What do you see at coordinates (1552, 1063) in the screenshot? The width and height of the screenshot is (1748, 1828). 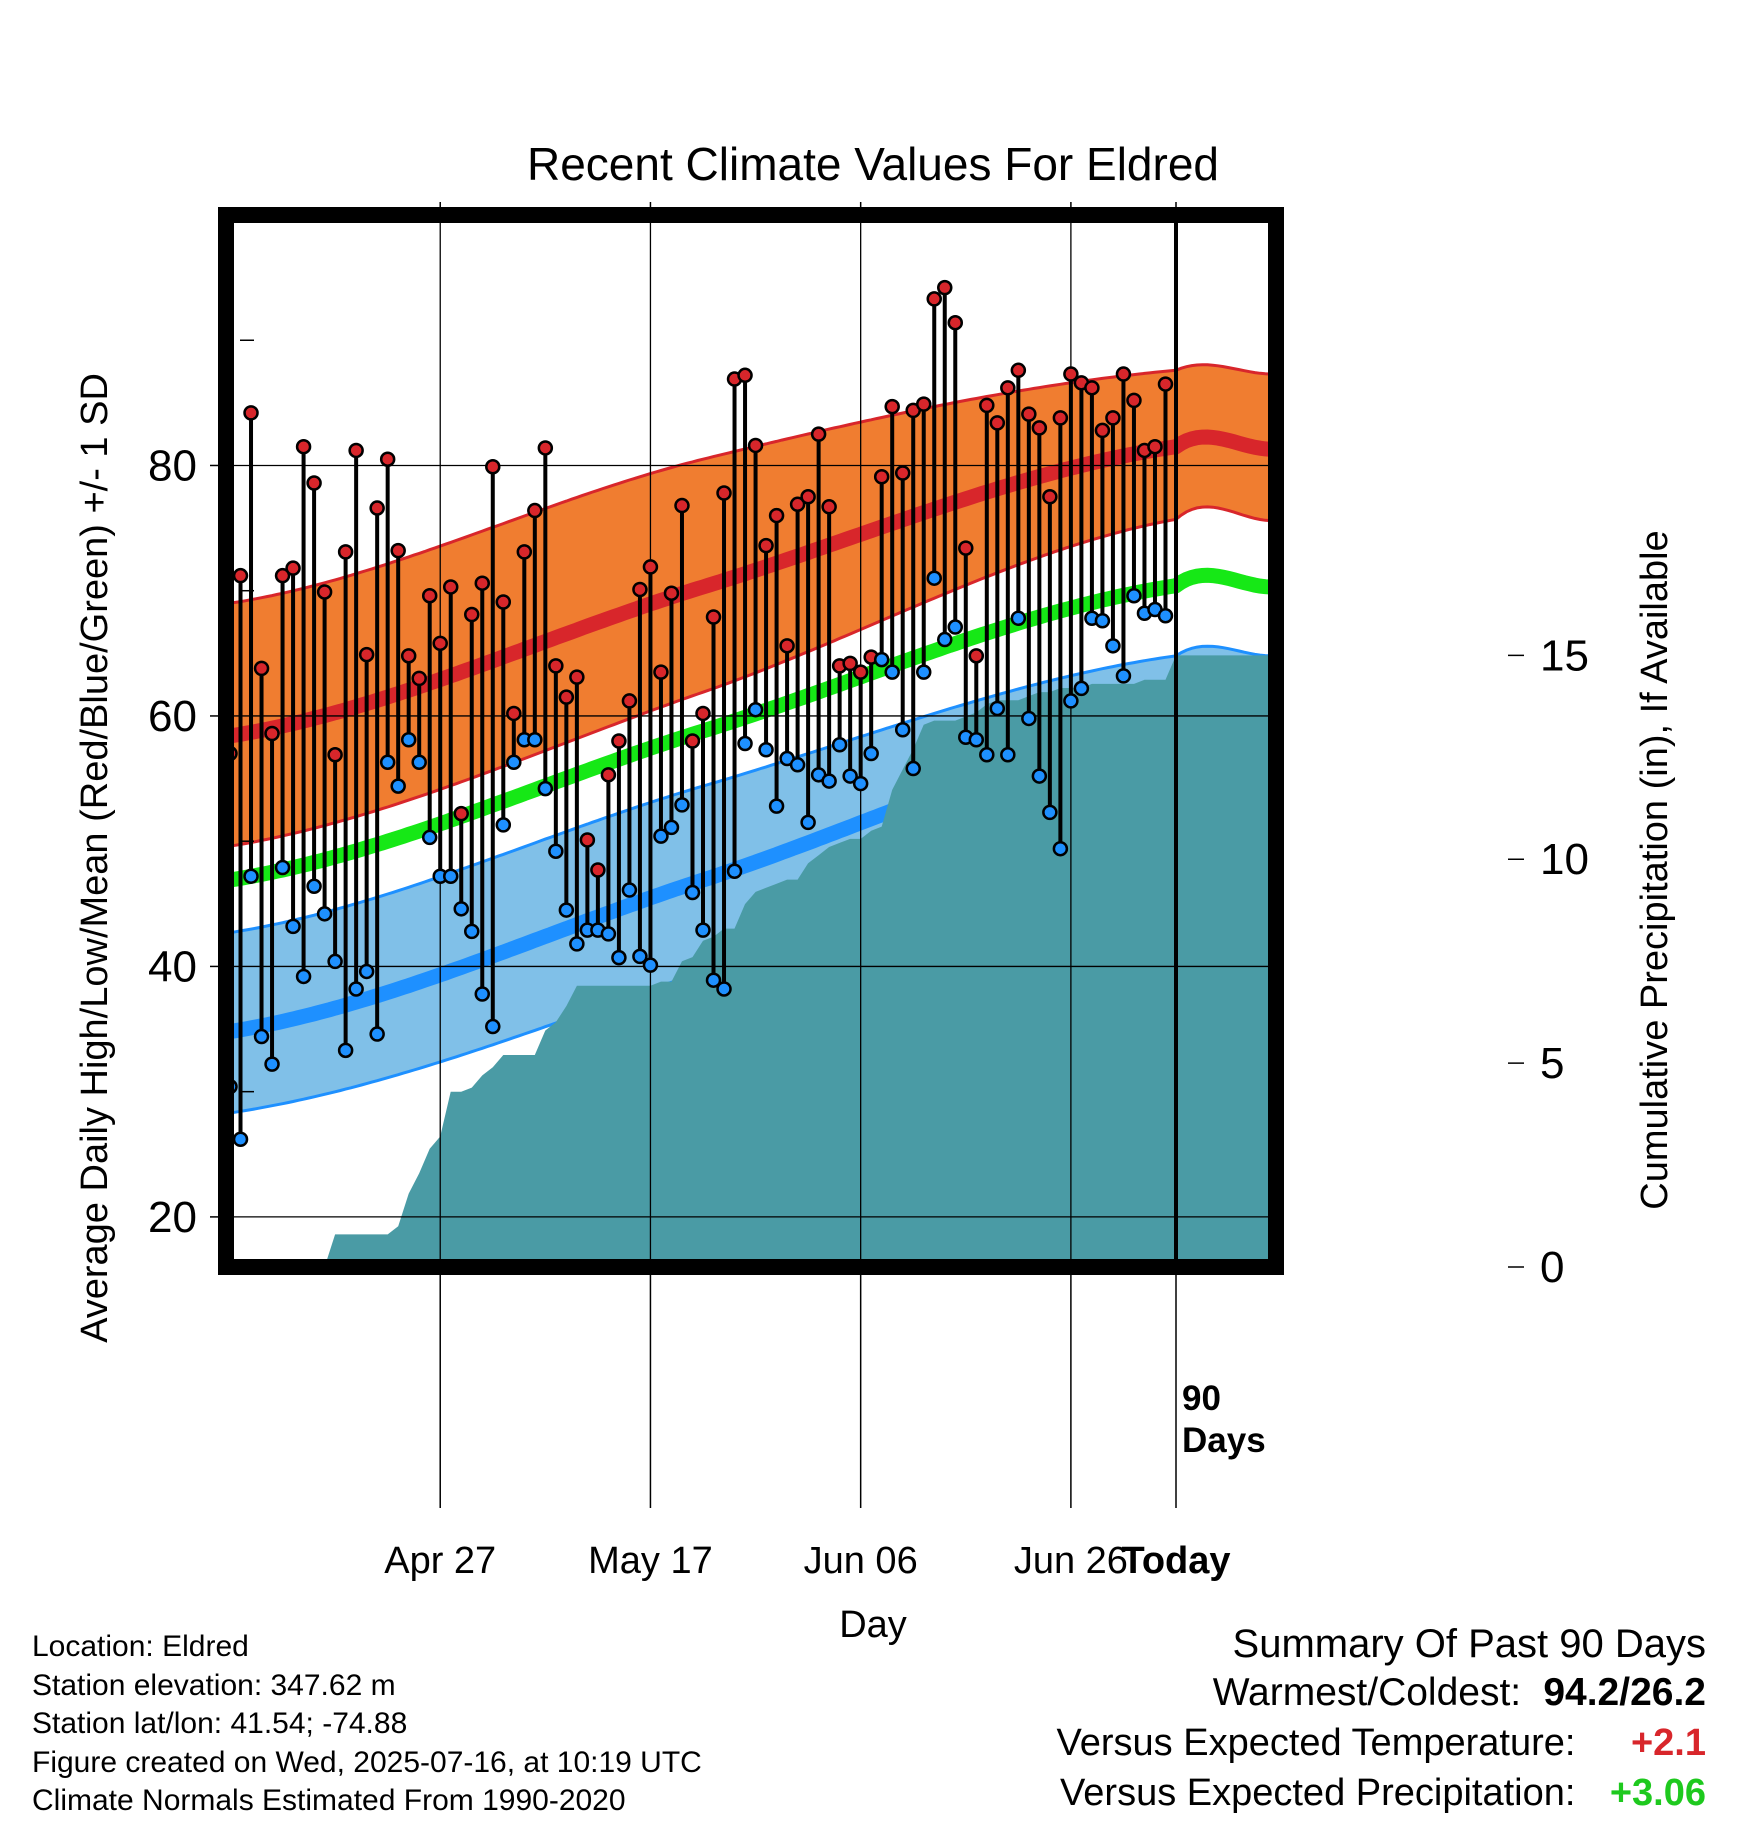 I see `y-tick-label-right: 5` at bounding box center [1552, 1063].